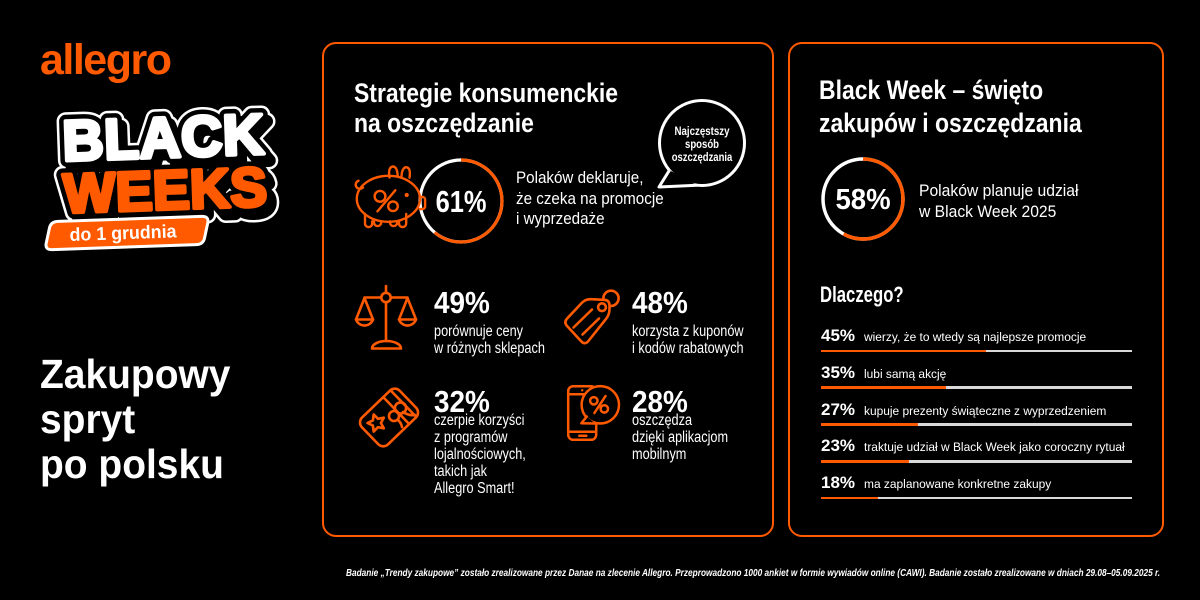 This screenshot has height=600, width=1200. What do you see at coordinates (165, 190) in the screenshot?
I see `svg-text: WEEKS` at bounding box center [165, 190].